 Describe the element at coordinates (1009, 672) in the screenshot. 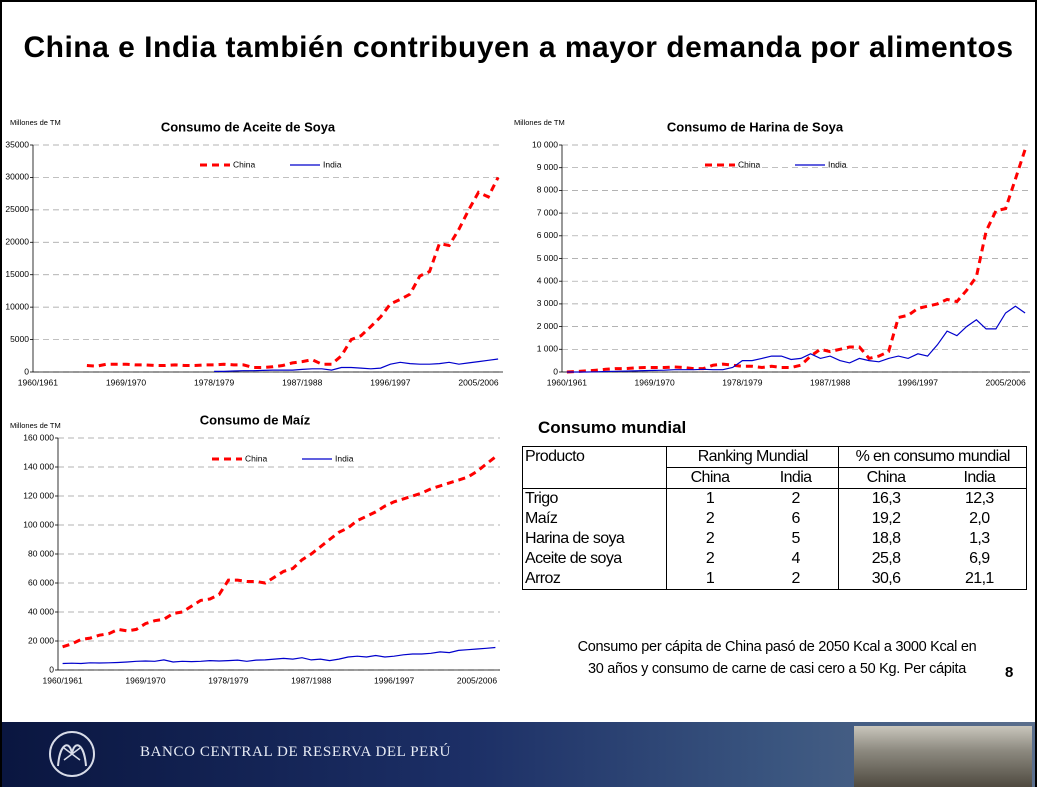

I see `page-number: 8` at that location.